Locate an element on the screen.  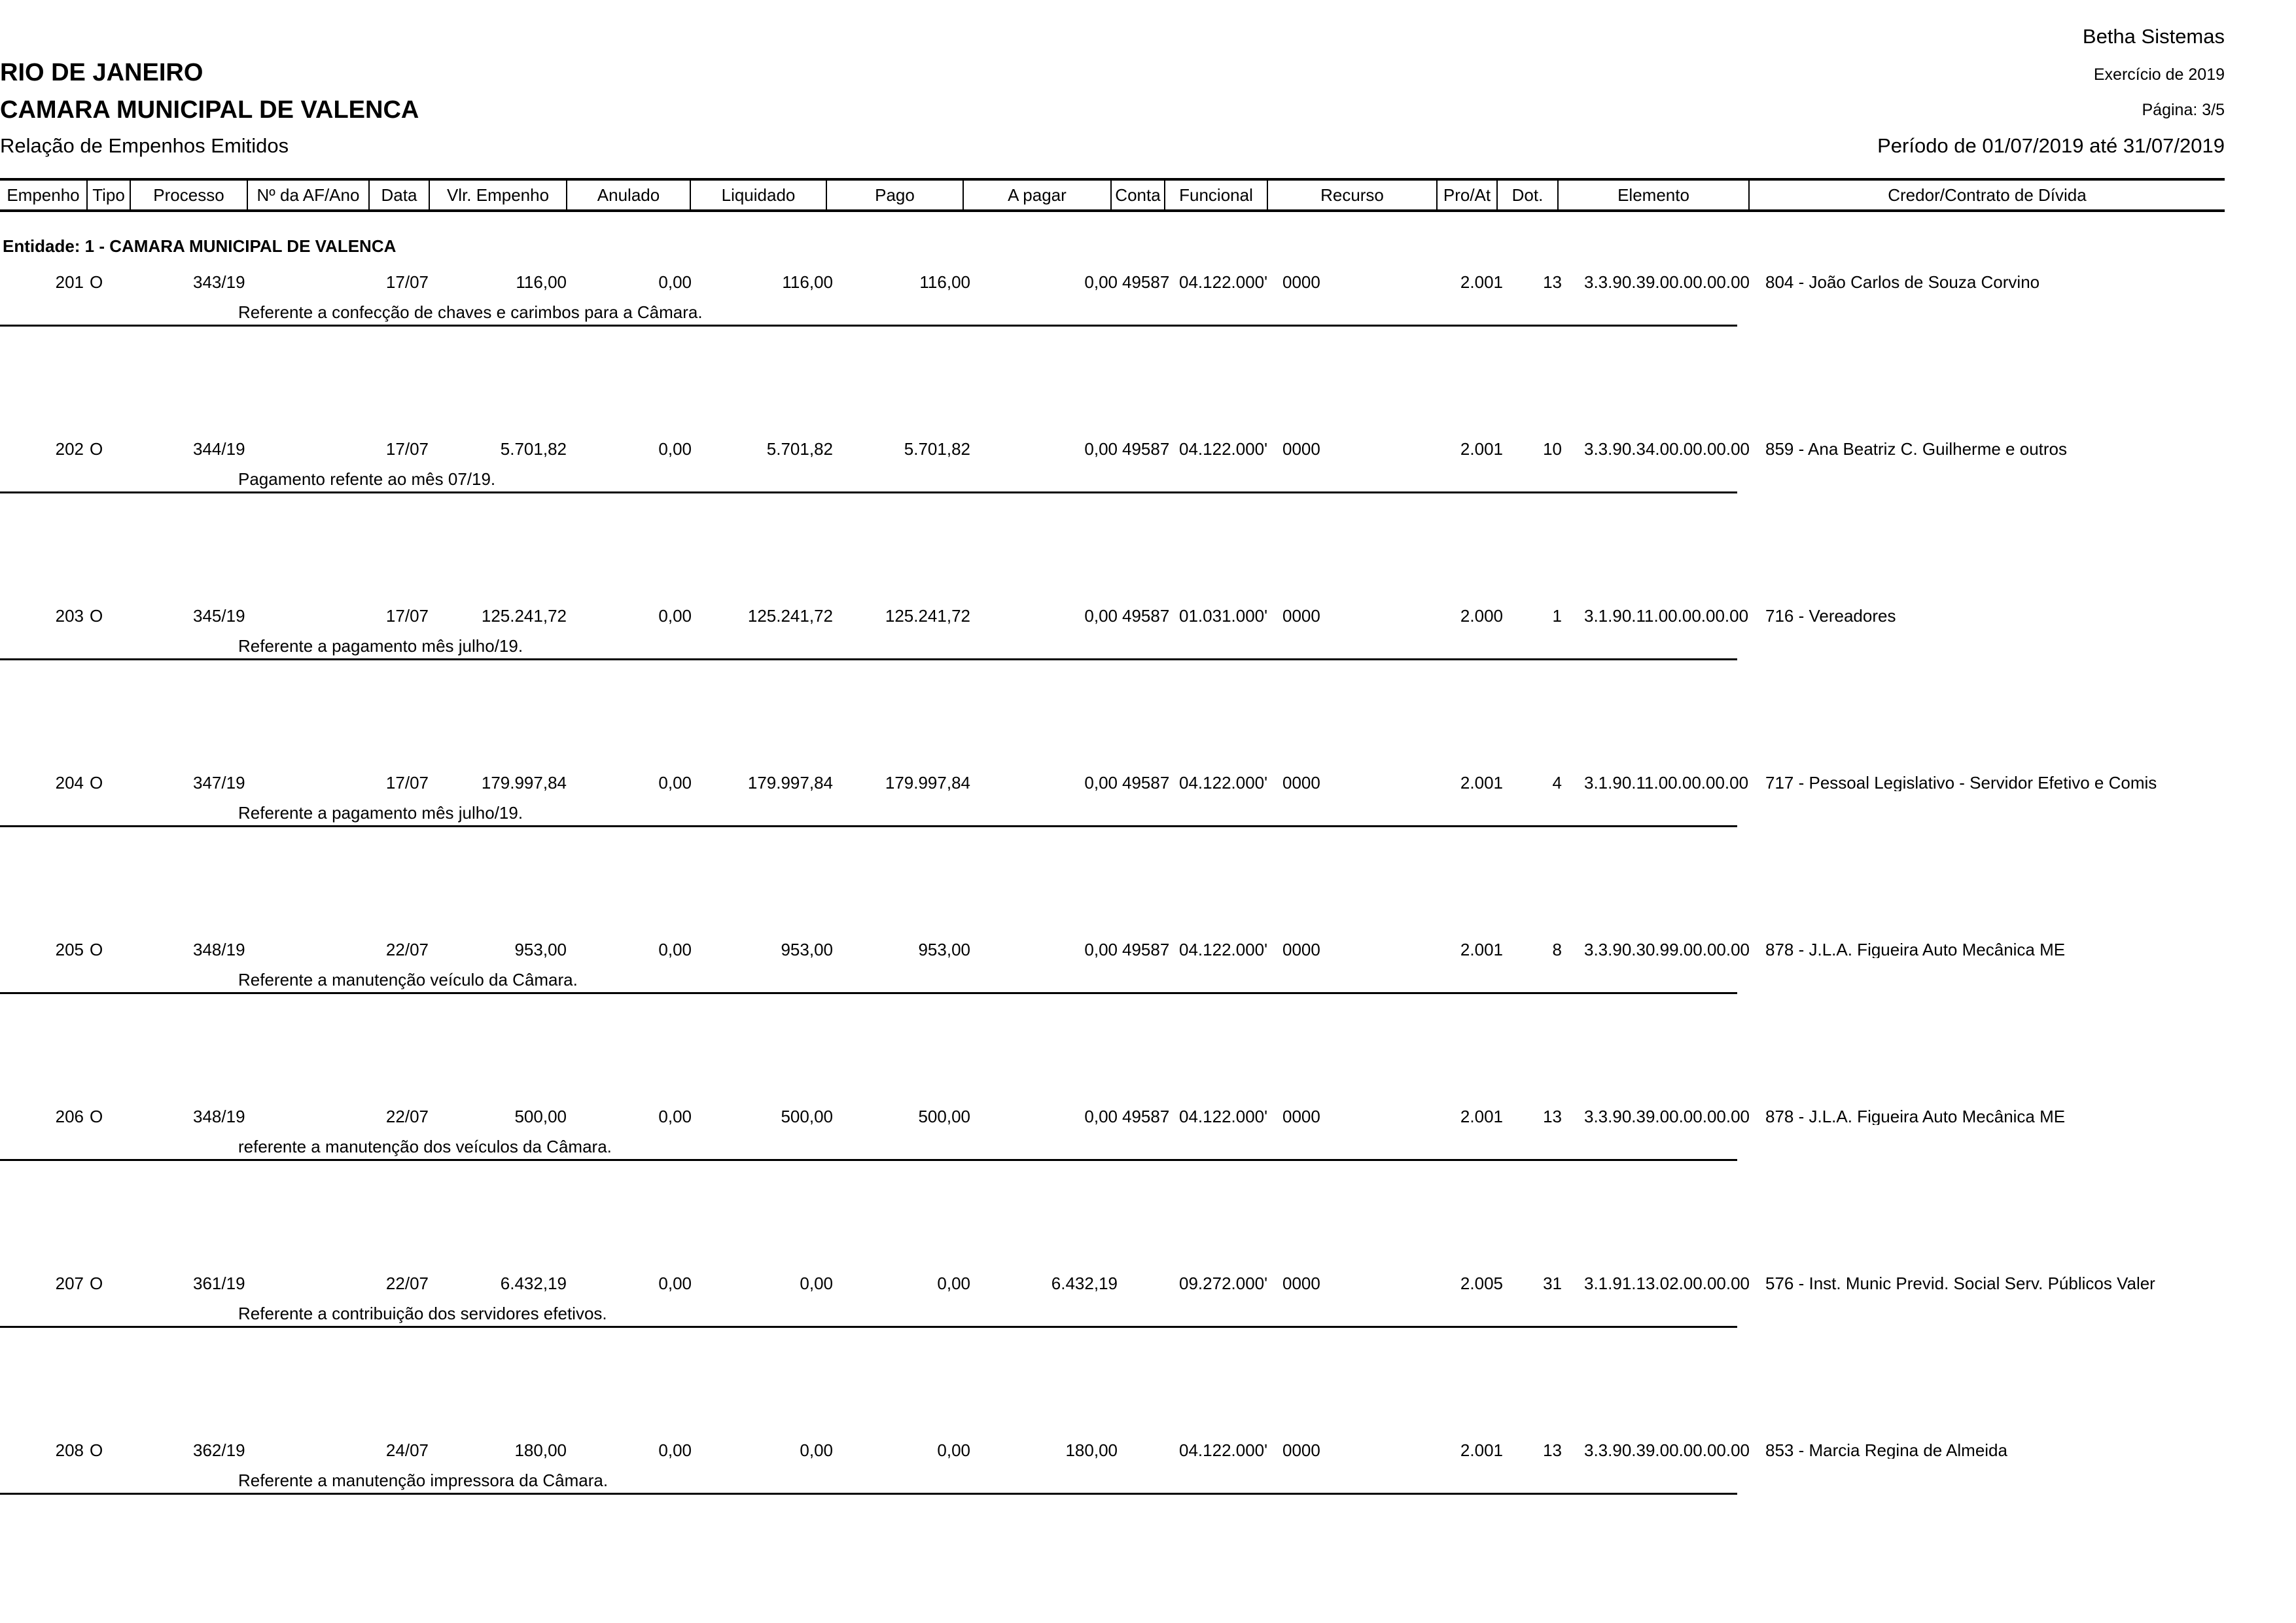
cell-processo: 347/19 is located at coordinates (219, 783).